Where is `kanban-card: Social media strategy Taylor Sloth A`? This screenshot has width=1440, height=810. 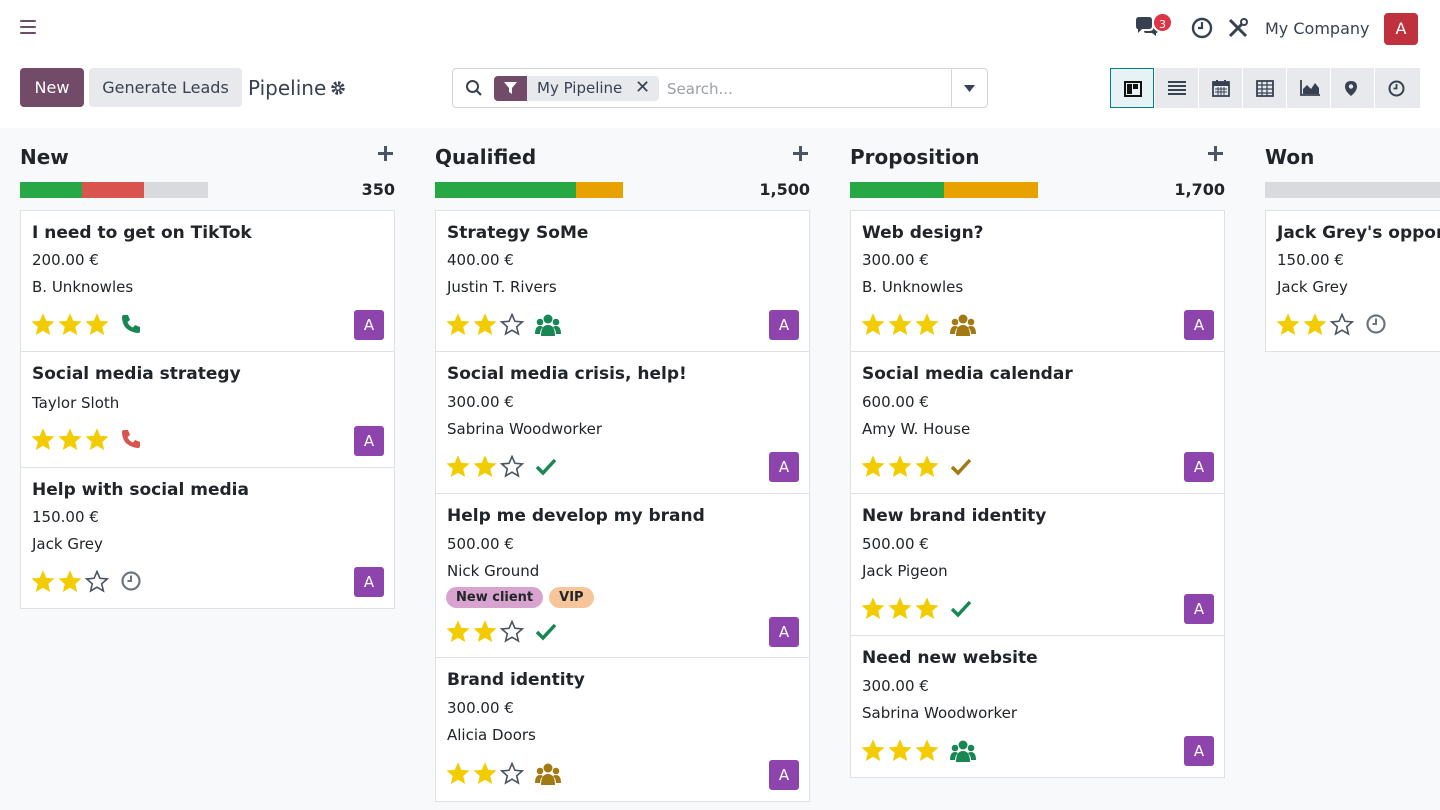 kanban-card: Social media strategy Taylor Sloth A is located at coordinates (207, 409).